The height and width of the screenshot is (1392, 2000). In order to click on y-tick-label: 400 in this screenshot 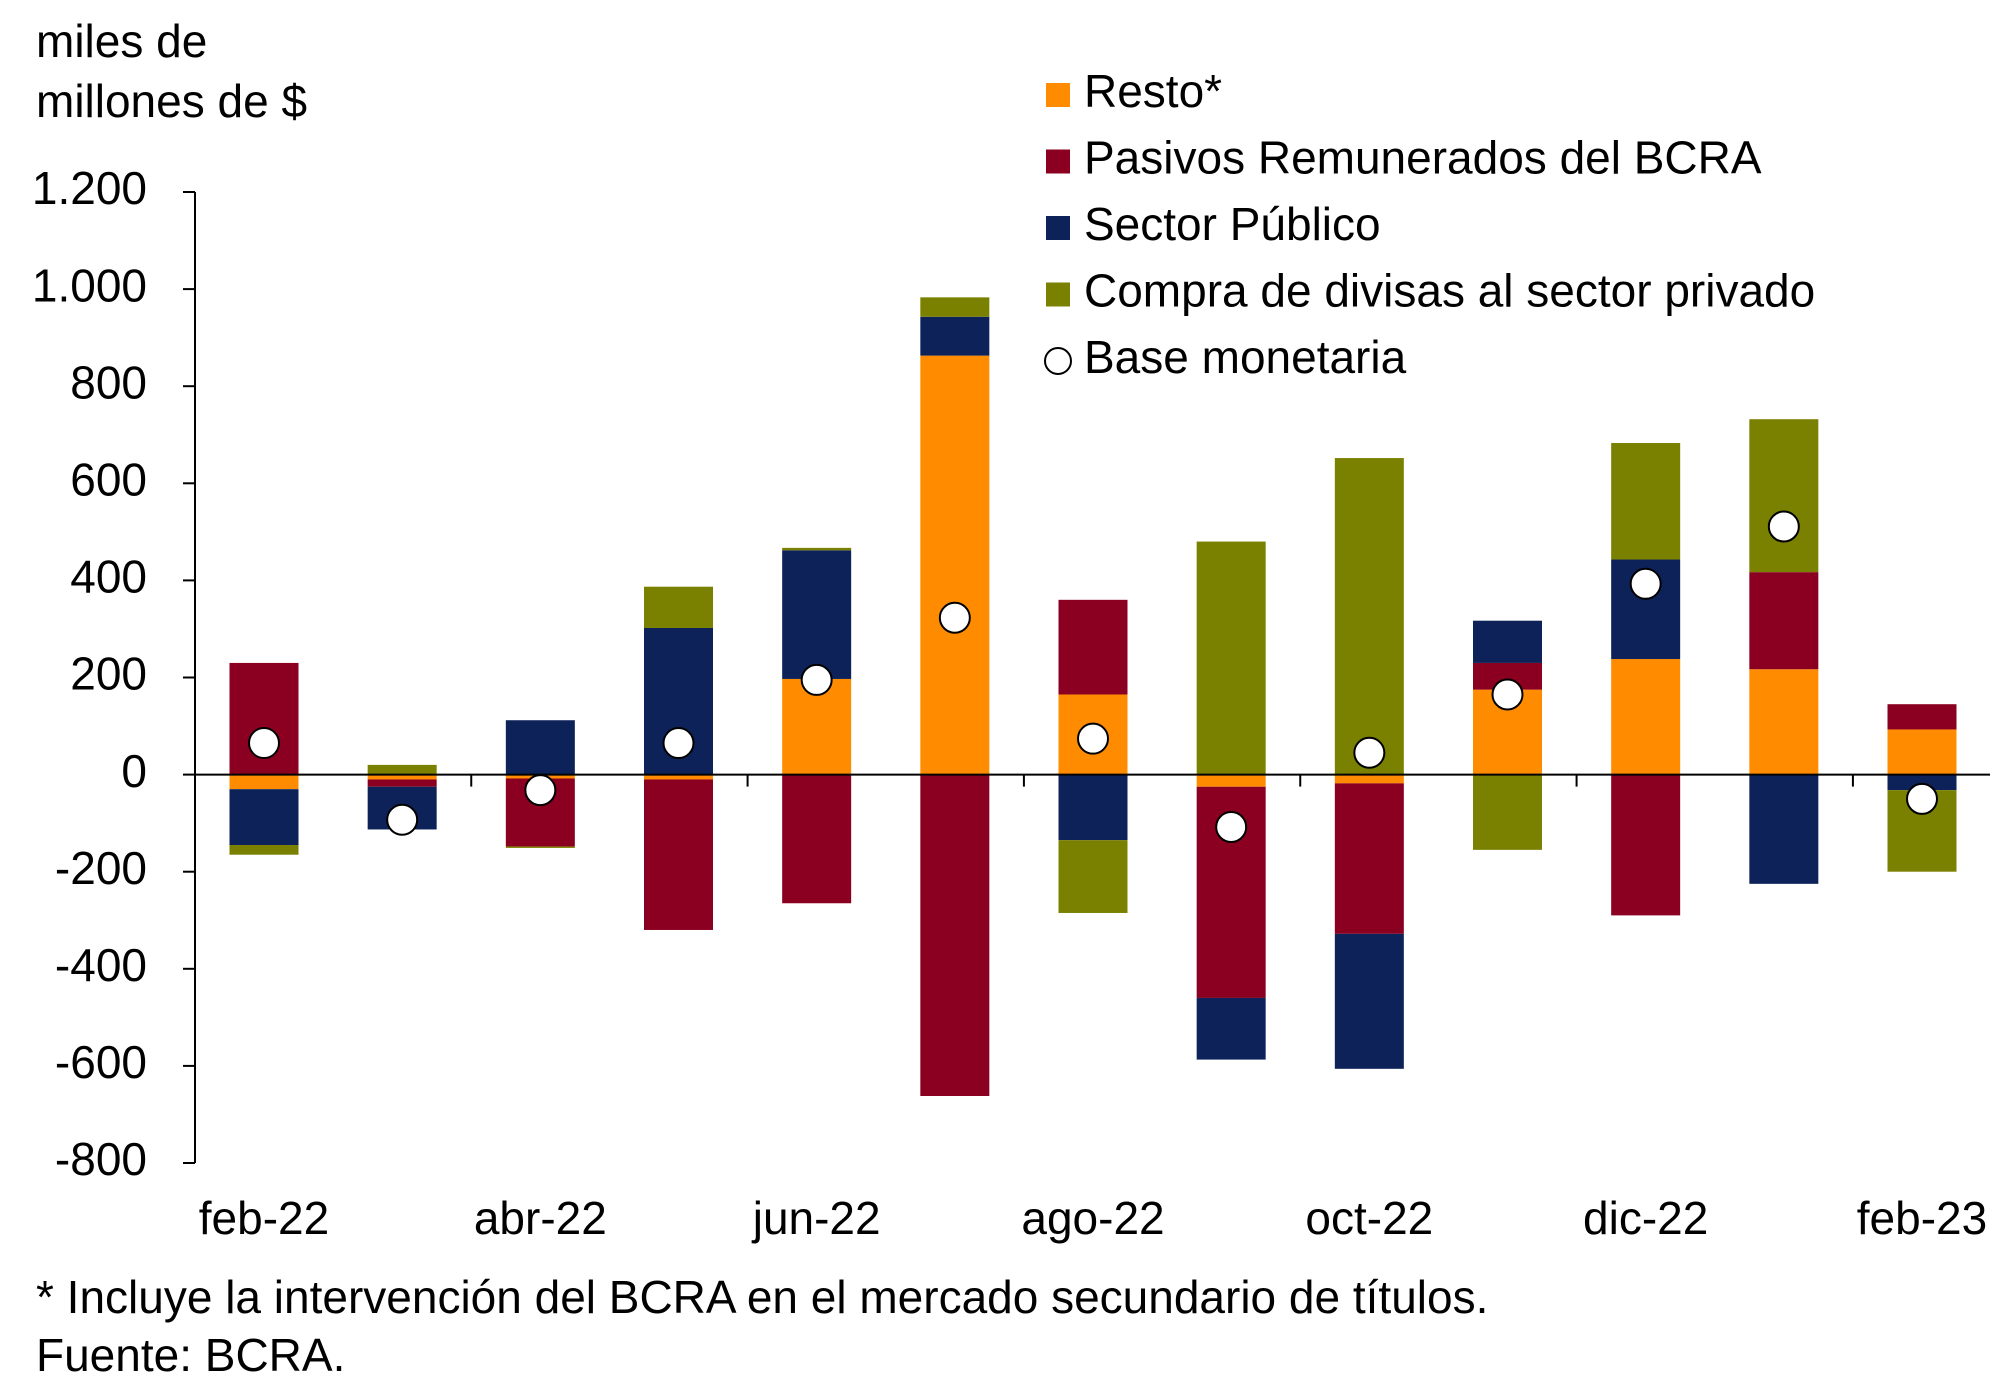, I will do `click(108, 577)`.